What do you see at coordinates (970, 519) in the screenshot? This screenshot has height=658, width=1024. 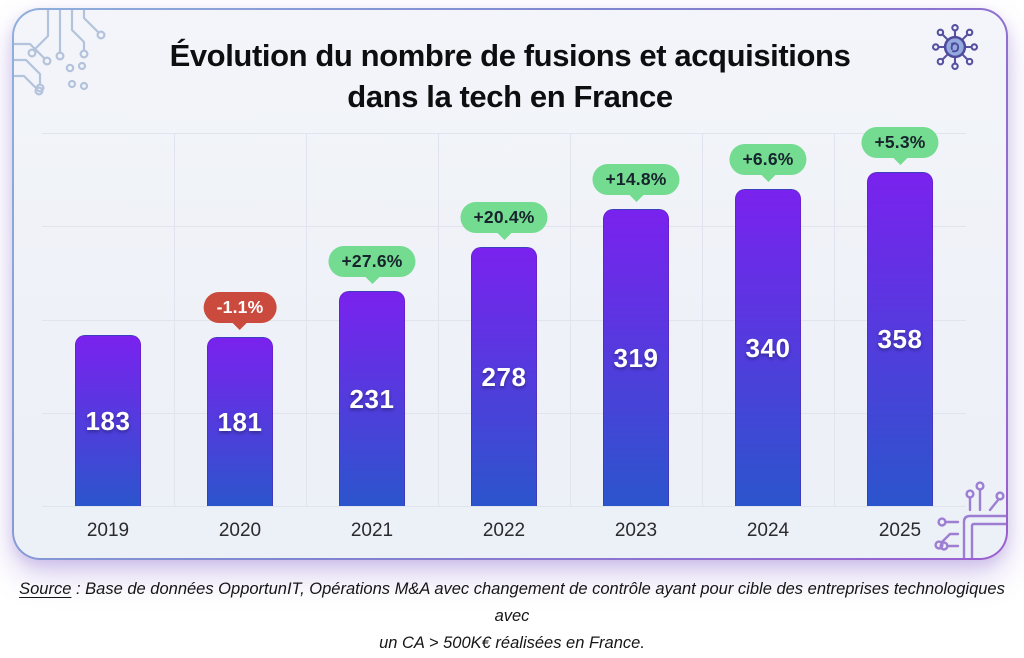 I see `circuit-chip-icon` at bounding box center [970, 519].